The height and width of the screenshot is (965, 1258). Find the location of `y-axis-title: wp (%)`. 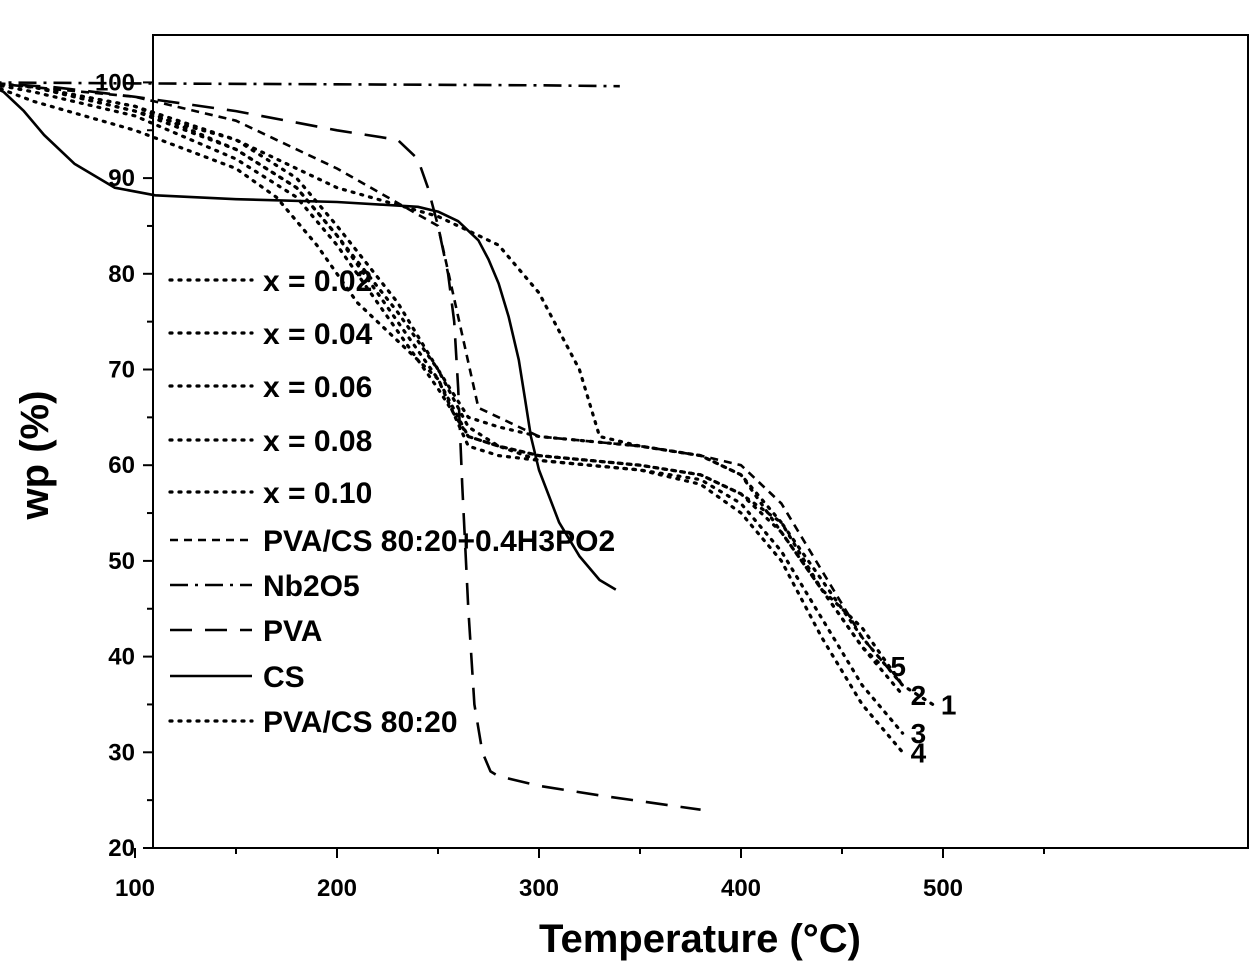

y-axis-title: wp (%) is located at coordinates (35, 456).